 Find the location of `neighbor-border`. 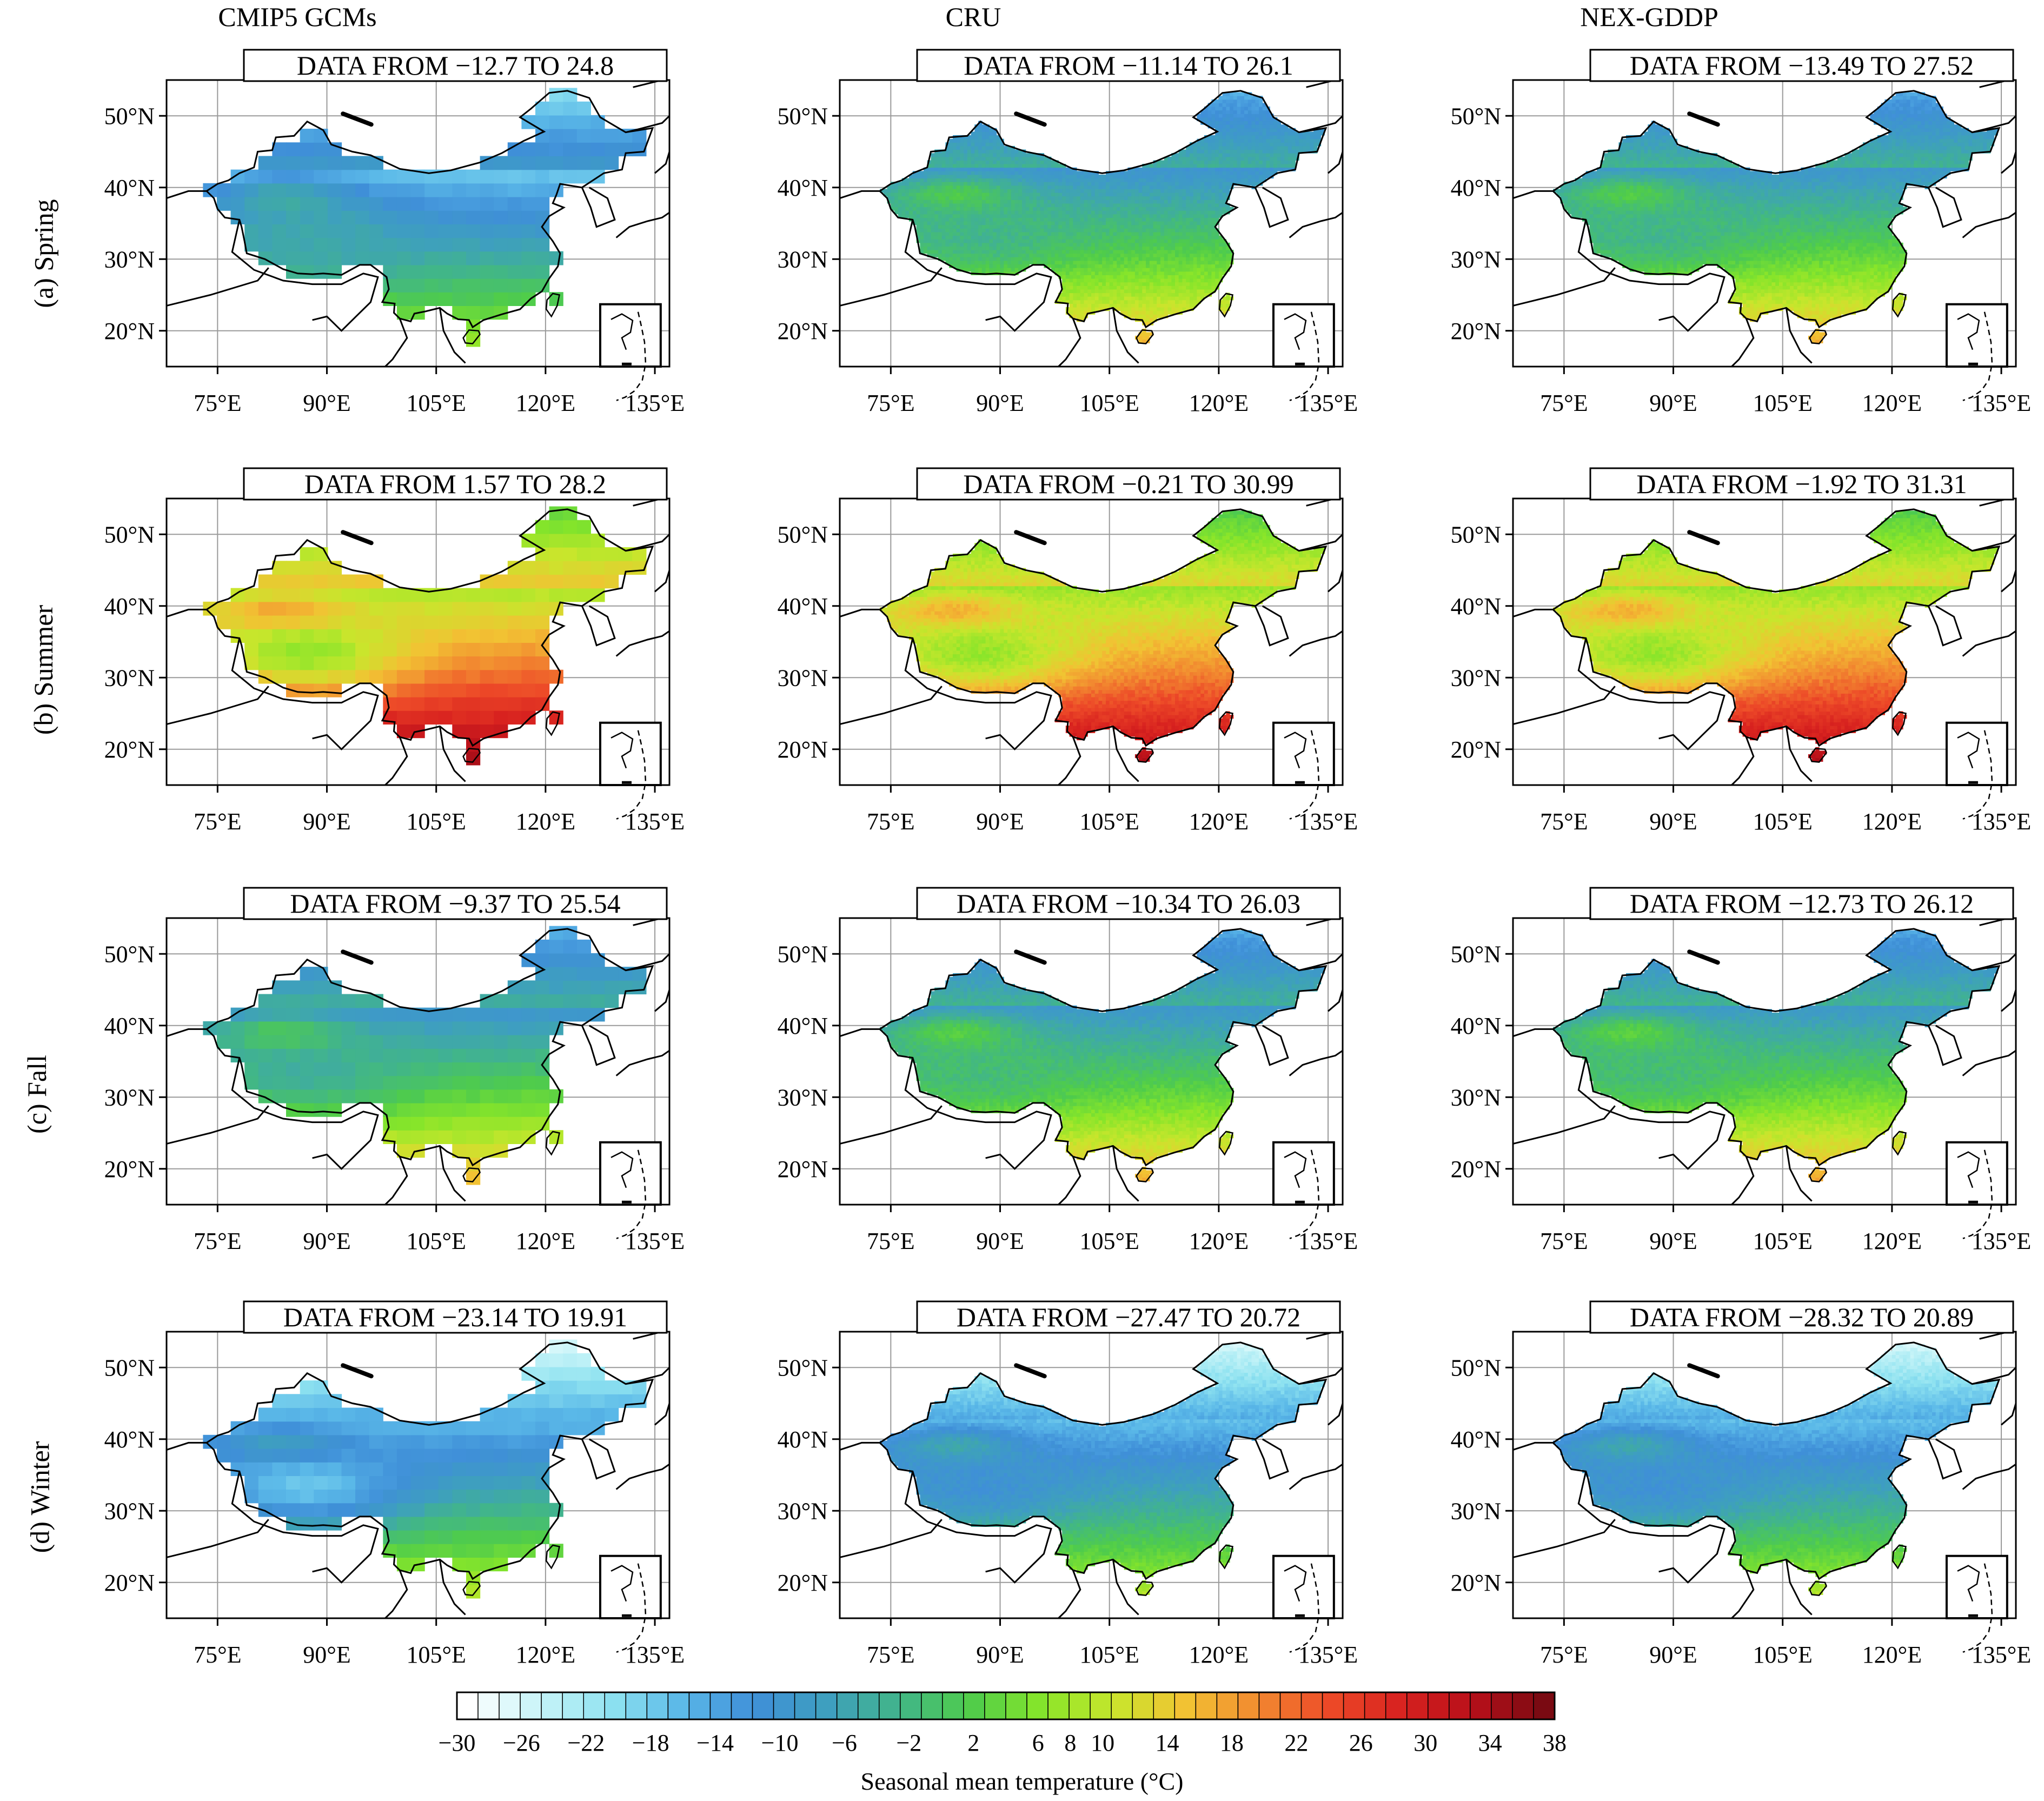

neighbor-border is located at coordinates (217, 287).